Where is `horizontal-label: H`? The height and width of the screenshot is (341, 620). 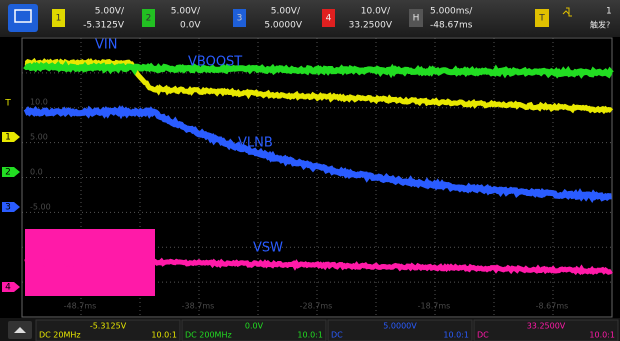
horizontal-label: H is located at coordinates (416, 19).